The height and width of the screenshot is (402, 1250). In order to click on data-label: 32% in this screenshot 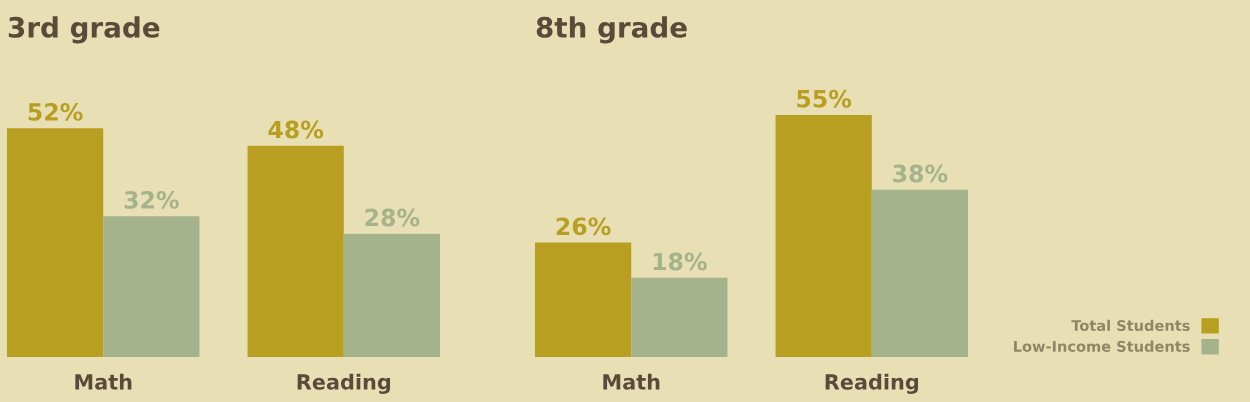, I will do `click(151, 199)`.